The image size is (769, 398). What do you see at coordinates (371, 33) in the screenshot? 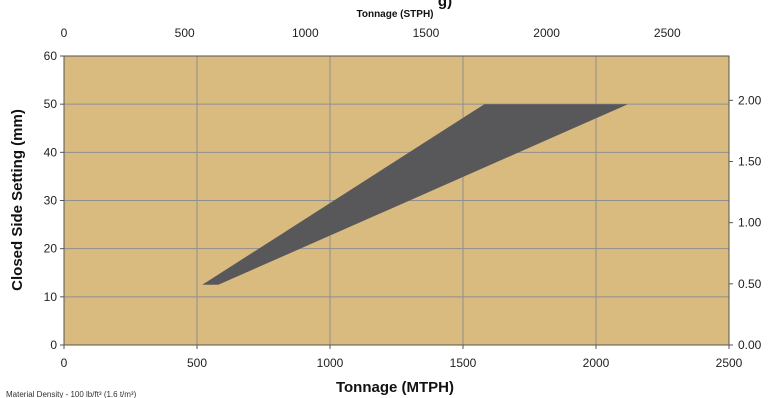
I see `top-x-axis-ticks: 0 500 1000 1500 2000 2500` at bounding box center [371, 33].